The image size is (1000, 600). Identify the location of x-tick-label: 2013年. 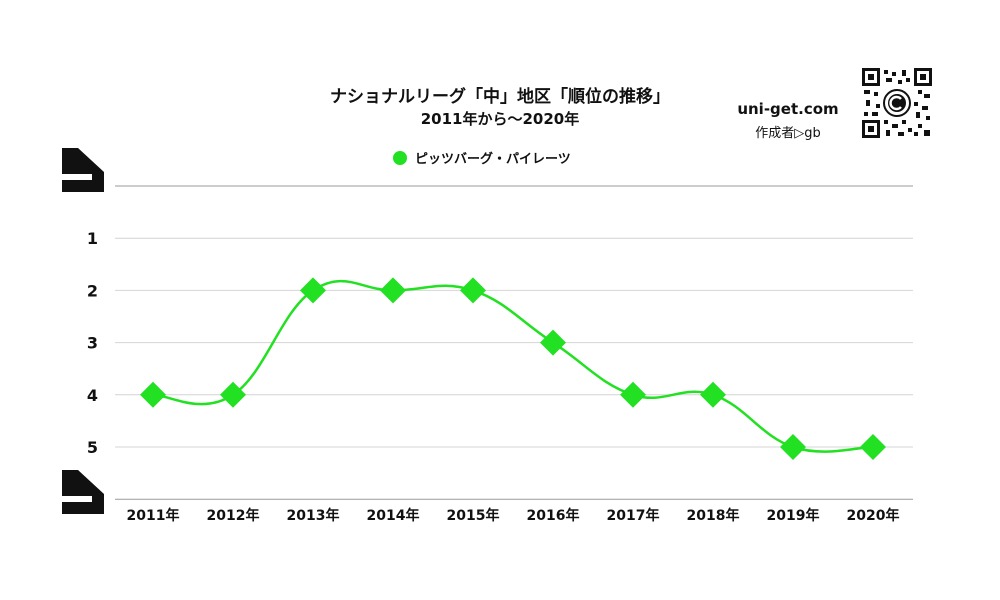
(313, 515).